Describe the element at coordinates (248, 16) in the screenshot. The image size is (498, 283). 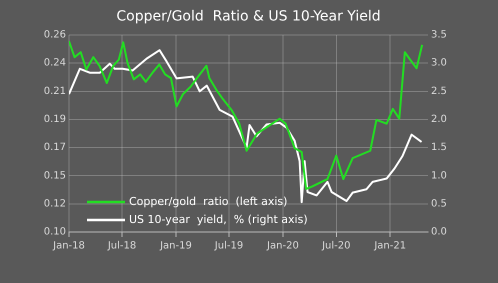
I see `chart-title: Copper/Gold Ratio & US 10-Year Yield` at that location.